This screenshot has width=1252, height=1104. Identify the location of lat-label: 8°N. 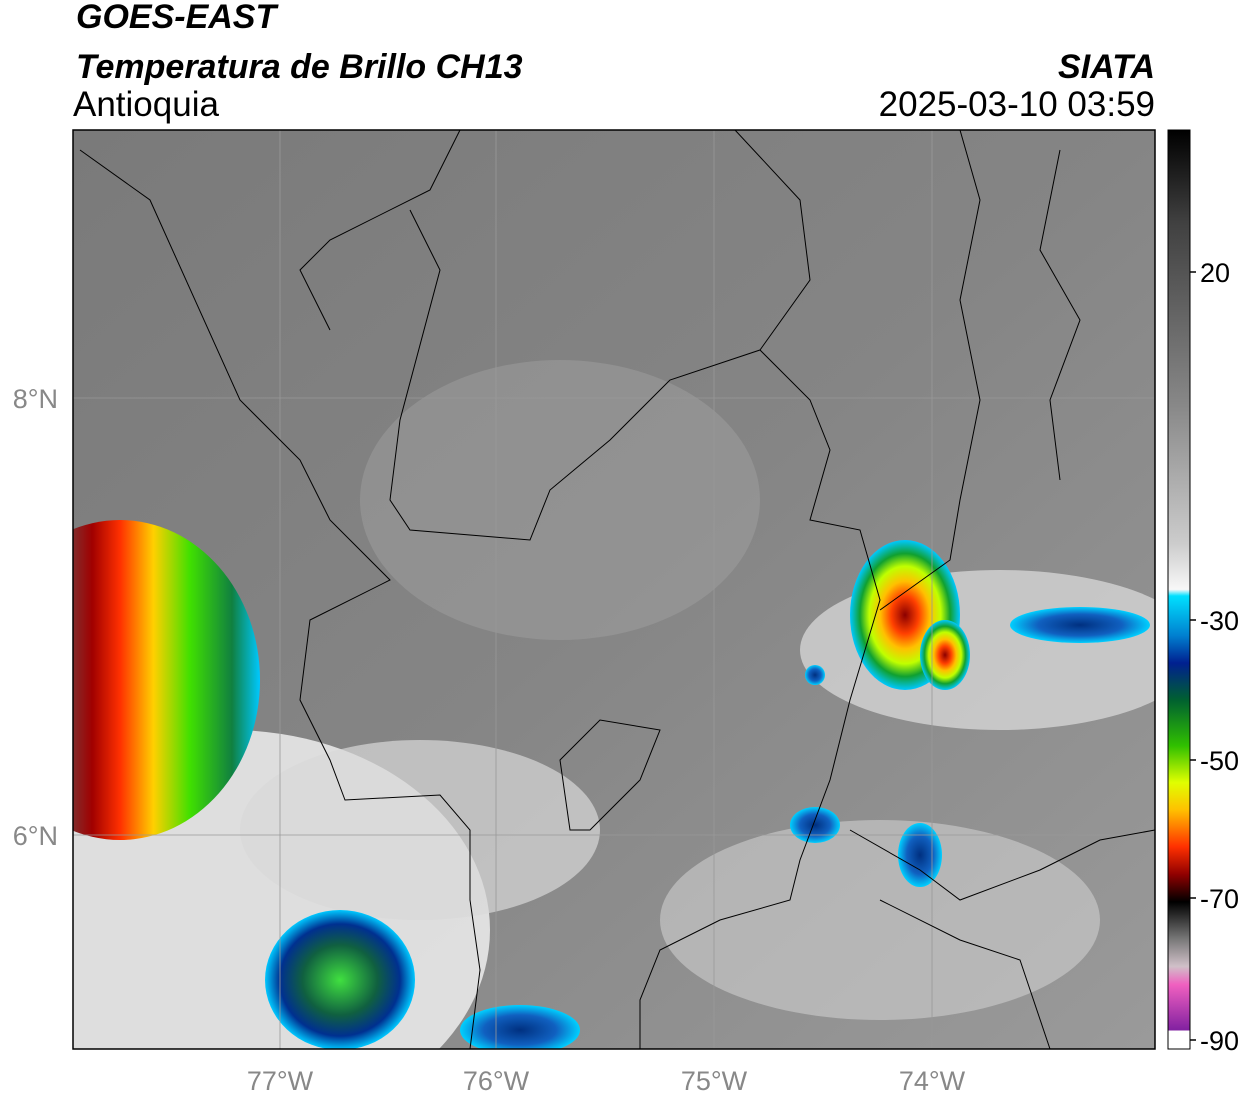
(35, 399).